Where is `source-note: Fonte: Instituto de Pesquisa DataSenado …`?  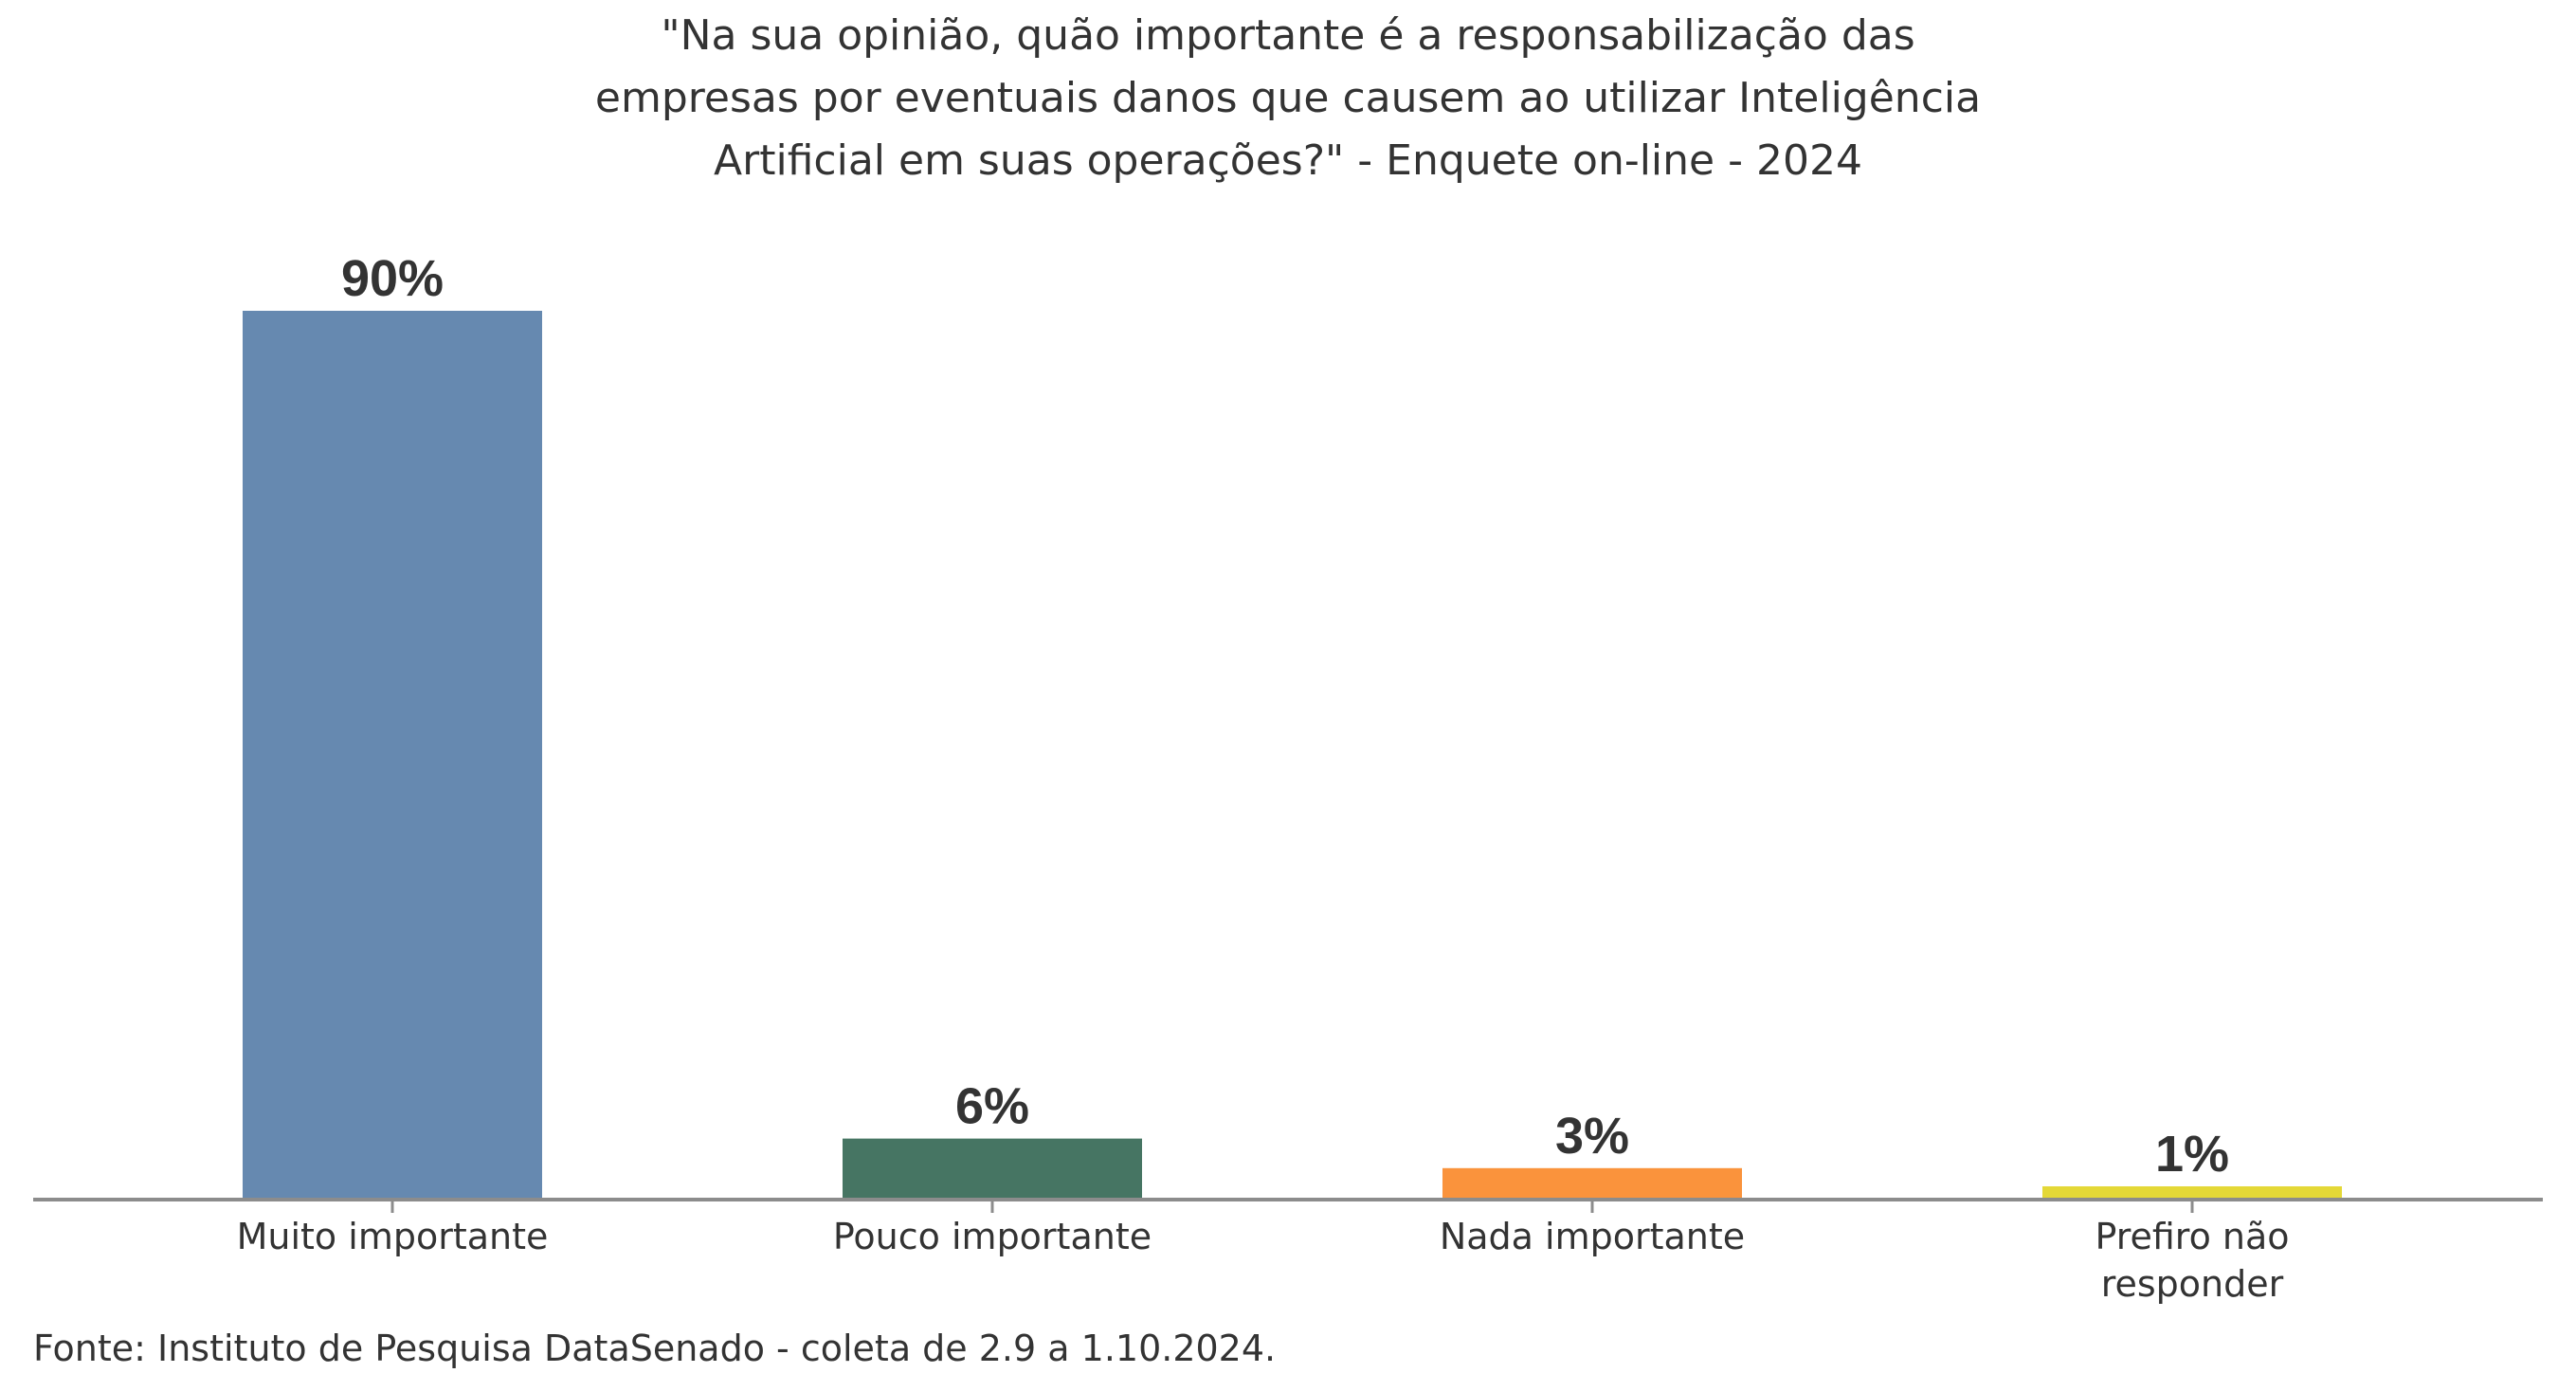 source-note: Fonte: Instituto de Pesquisa DataSenado … is located at coordinates (654, 1348).